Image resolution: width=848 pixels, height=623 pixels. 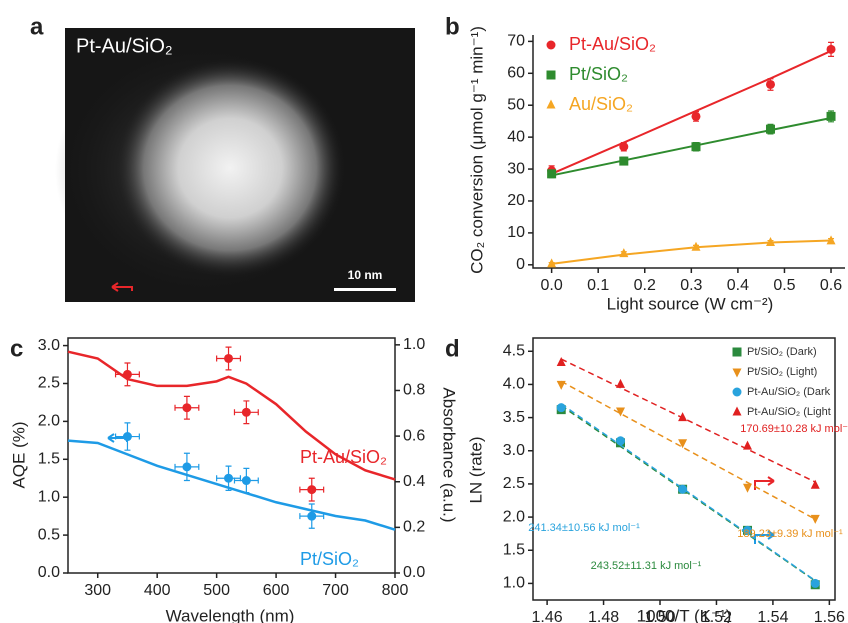 I want to click on x-tick-label: 400, so click(x=157, y=590).